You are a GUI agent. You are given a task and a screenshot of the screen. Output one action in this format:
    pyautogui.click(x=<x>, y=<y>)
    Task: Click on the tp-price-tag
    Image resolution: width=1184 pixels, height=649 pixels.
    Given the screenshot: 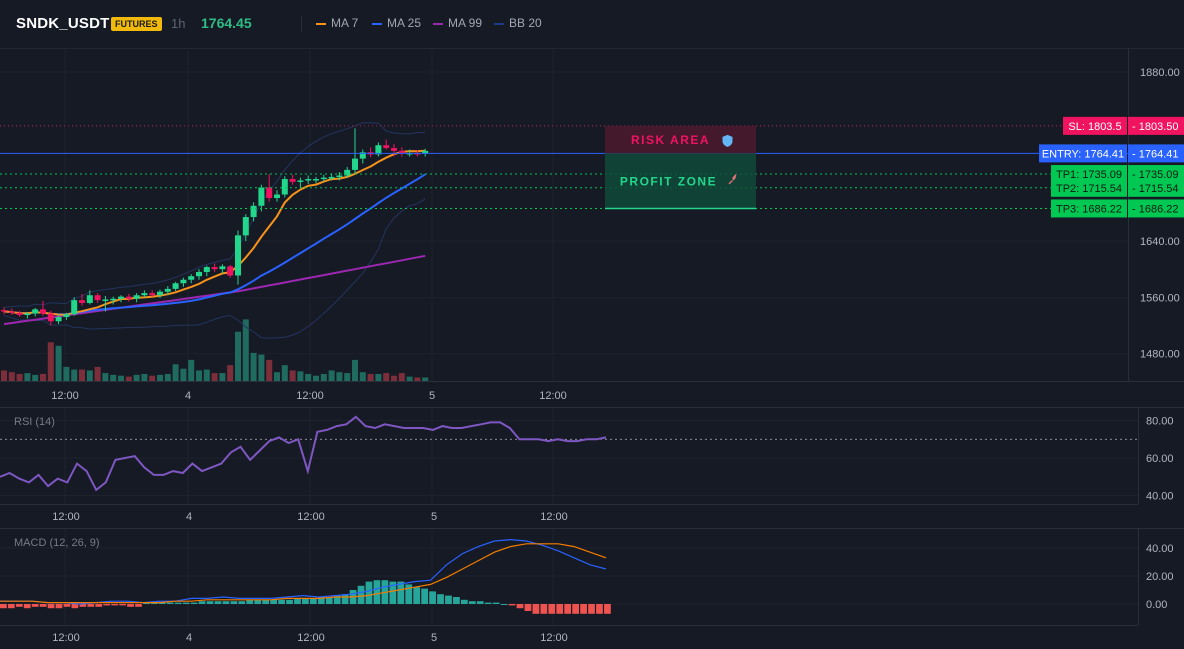 What is the action you would take?
    pyautogui.click(x=1156, y=208)
    